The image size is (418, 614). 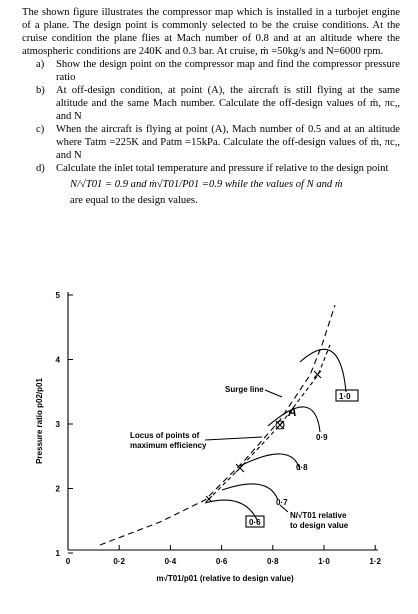 What do you see at coordinates (40, 90) in the screenshot?
I see `item-label: b)` at bounding box center [40, 90].